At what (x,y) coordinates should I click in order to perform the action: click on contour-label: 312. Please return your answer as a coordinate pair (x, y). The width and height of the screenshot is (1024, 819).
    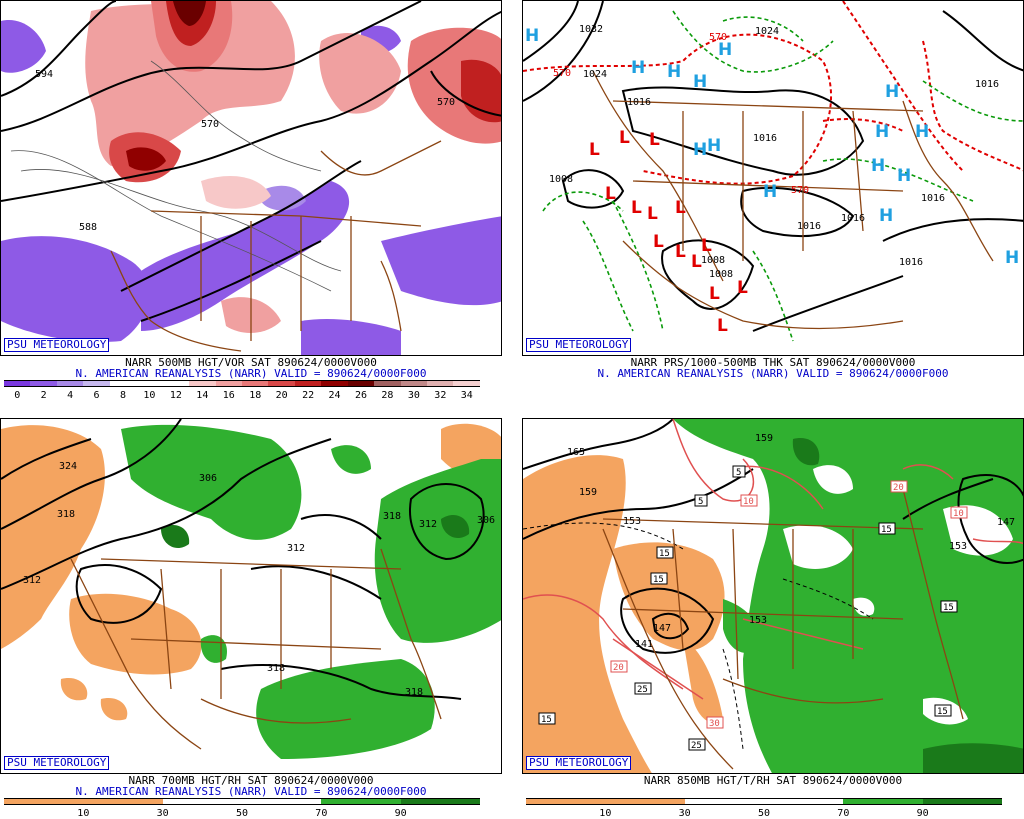
    Looking at the image, I should click on (428, 524).